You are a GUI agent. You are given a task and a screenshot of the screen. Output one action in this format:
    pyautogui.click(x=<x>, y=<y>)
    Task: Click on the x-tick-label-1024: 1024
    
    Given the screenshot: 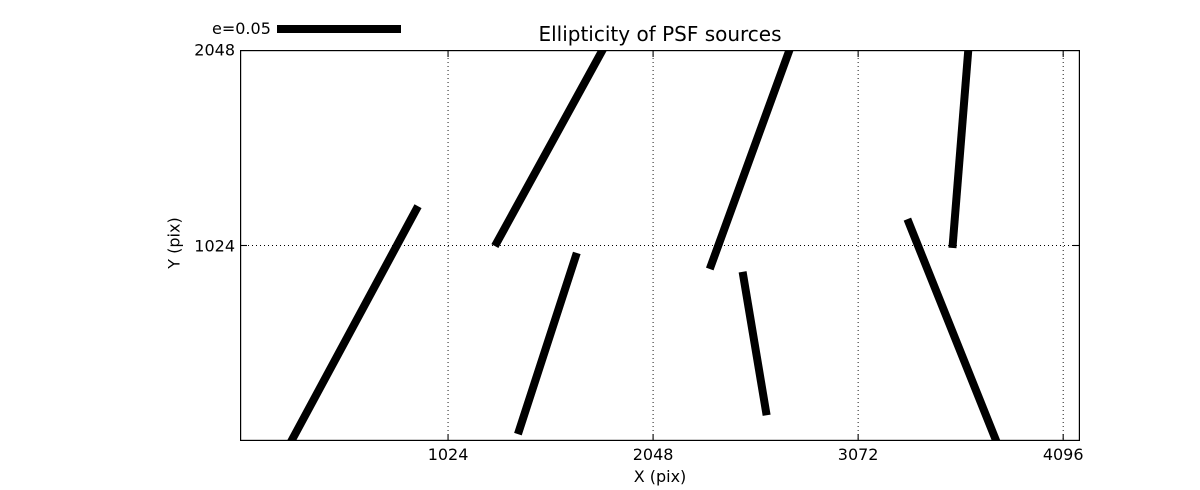 What is the action you would take?
    pyautogui.click(x=448, y=454)
    